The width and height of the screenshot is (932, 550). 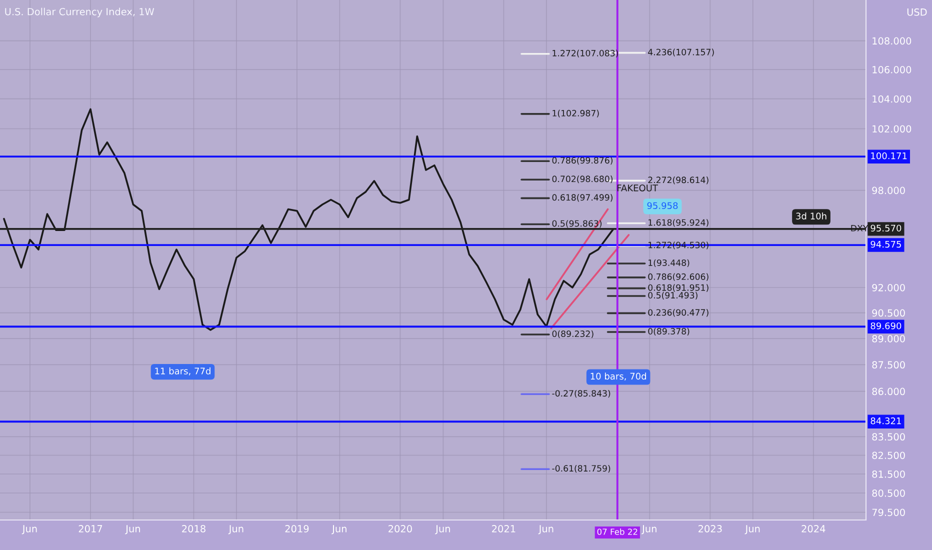 I want to click on y-tick-label: 82.500, so click(x=888, y=456).